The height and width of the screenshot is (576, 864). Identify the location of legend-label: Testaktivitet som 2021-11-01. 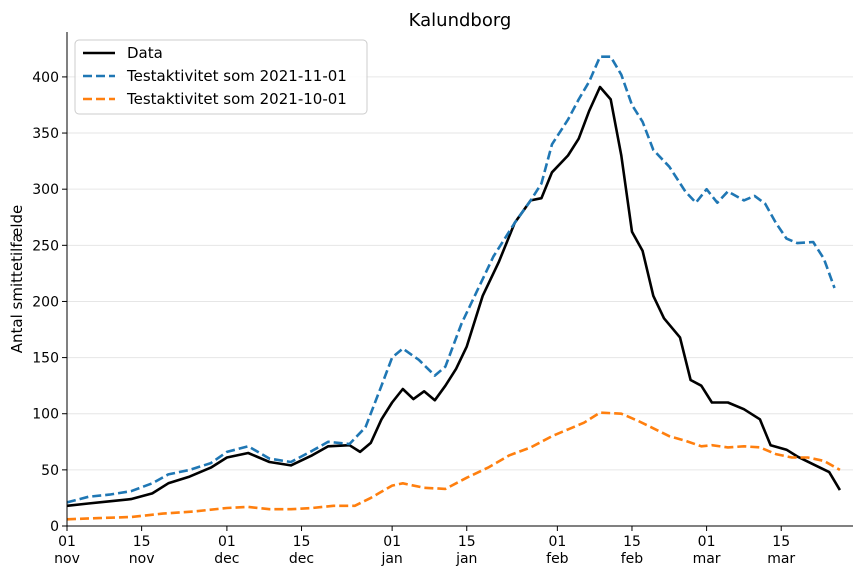
(236, 76).